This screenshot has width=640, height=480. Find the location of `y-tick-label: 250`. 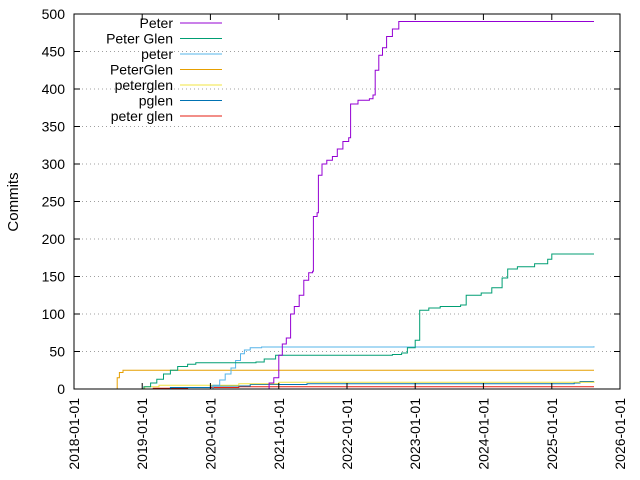

y-tick-label: 250 is located at coordinates (54, 202).